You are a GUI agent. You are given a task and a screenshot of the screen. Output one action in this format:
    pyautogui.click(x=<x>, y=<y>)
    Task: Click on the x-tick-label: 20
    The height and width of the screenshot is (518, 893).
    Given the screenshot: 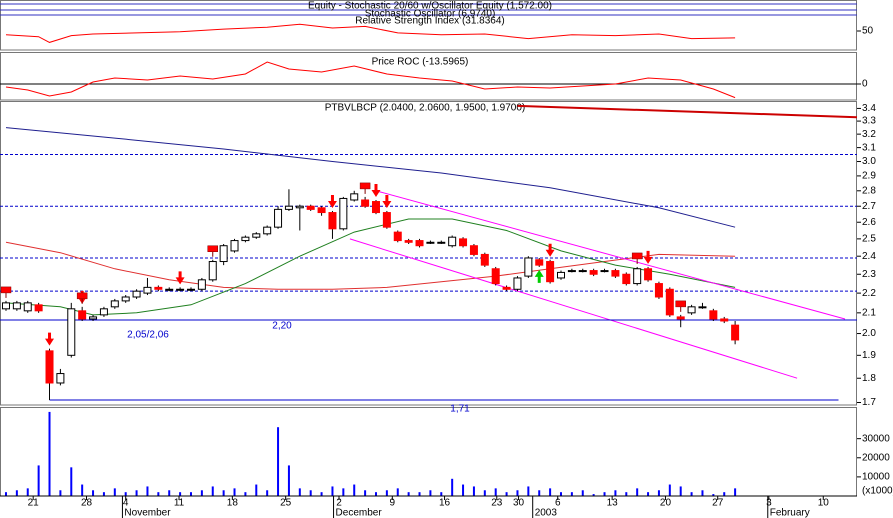 What is the action you would take?
    pyautogui.click(x=666, y=503)
    